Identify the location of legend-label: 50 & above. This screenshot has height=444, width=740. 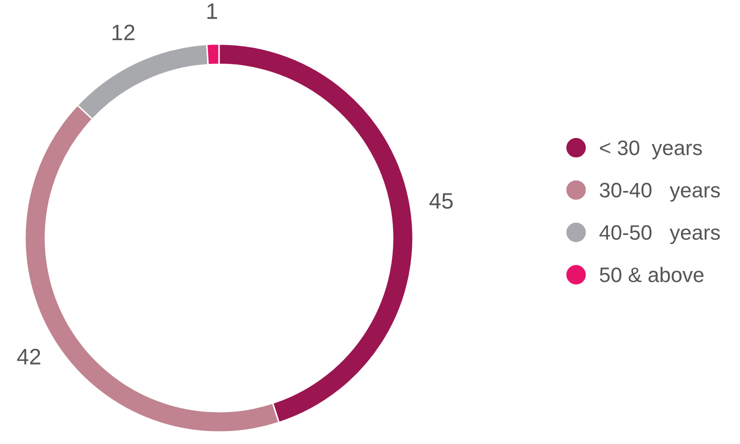
(652, 274).